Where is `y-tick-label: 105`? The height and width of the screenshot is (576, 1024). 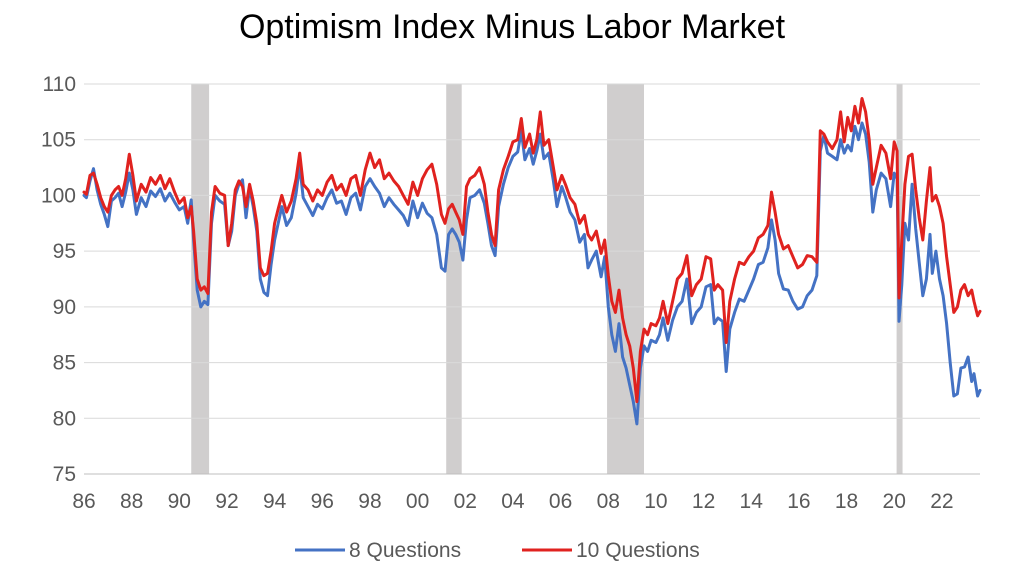
y-tick-label: 105 is located at coordinates (58, 140).